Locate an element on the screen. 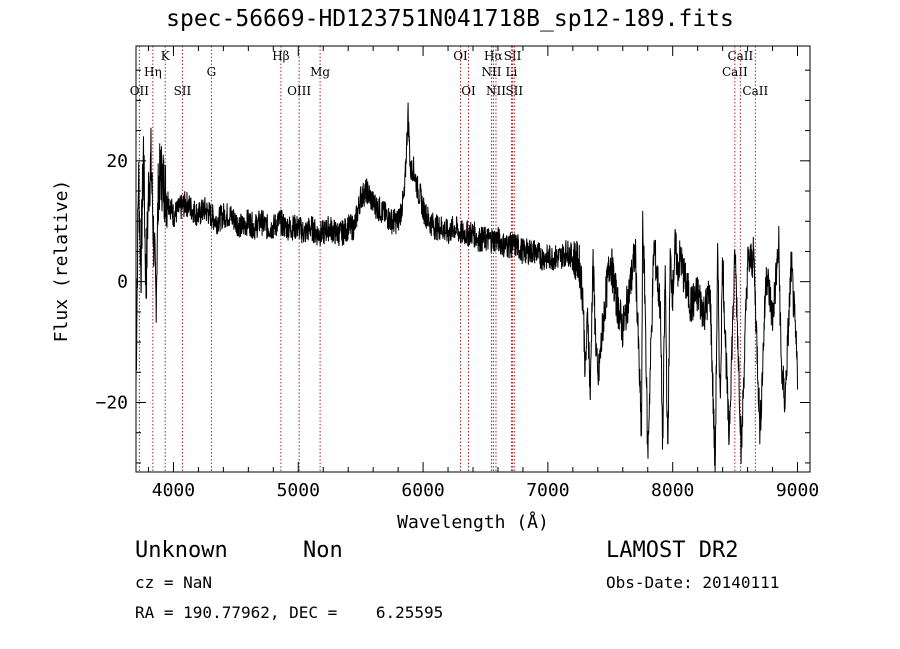  survey-name: LAMOST DR2 is located at coordinates (672, 550).